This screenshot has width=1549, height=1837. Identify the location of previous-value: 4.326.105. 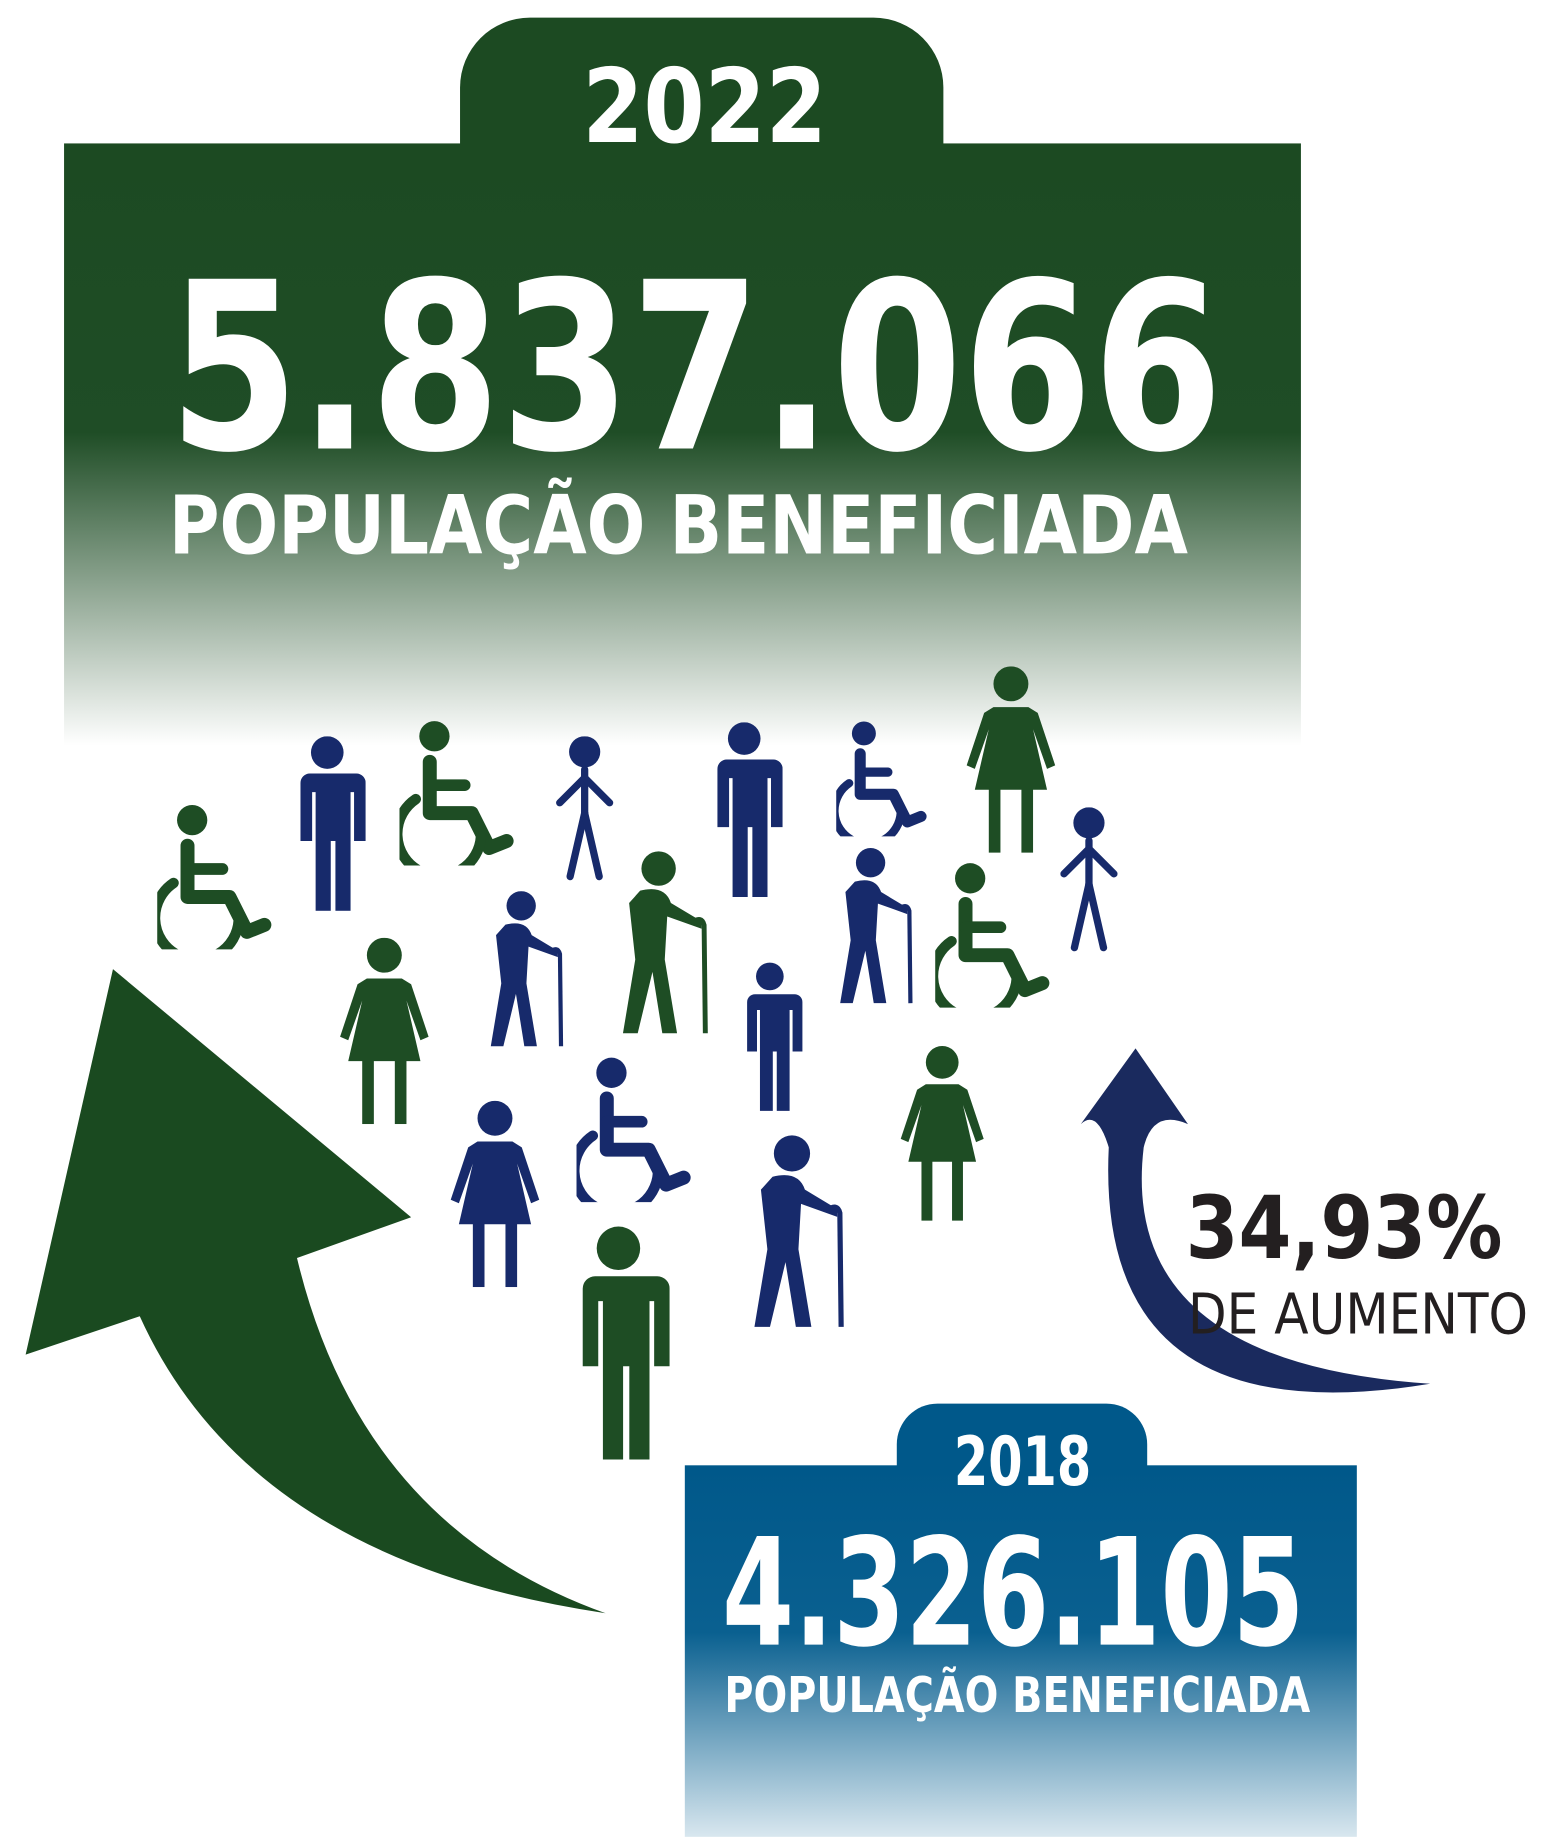
(1013, 1594).